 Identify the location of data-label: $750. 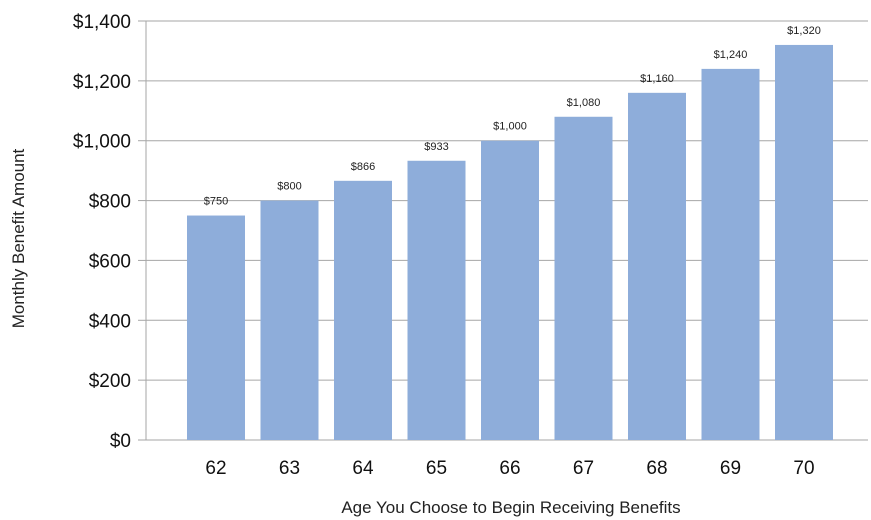
(216, 202).